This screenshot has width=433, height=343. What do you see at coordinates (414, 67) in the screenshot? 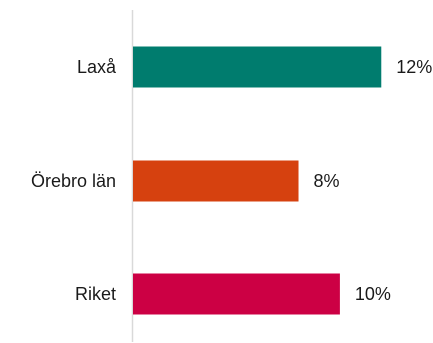
I see `data-label-0: 12%` at bounding box center [414, 67].